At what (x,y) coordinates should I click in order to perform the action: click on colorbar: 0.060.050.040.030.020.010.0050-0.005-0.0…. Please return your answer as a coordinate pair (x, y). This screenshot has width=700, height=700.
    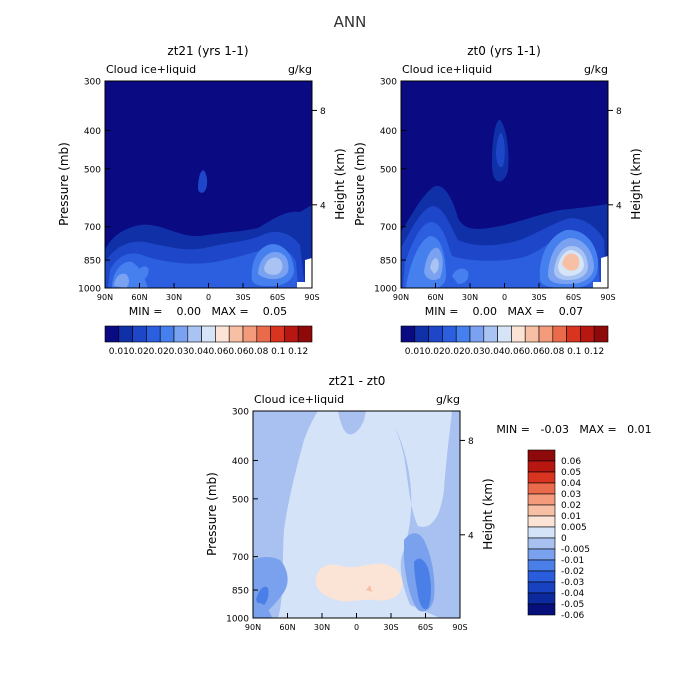
    Looking at the image, I should click on (559, 535).